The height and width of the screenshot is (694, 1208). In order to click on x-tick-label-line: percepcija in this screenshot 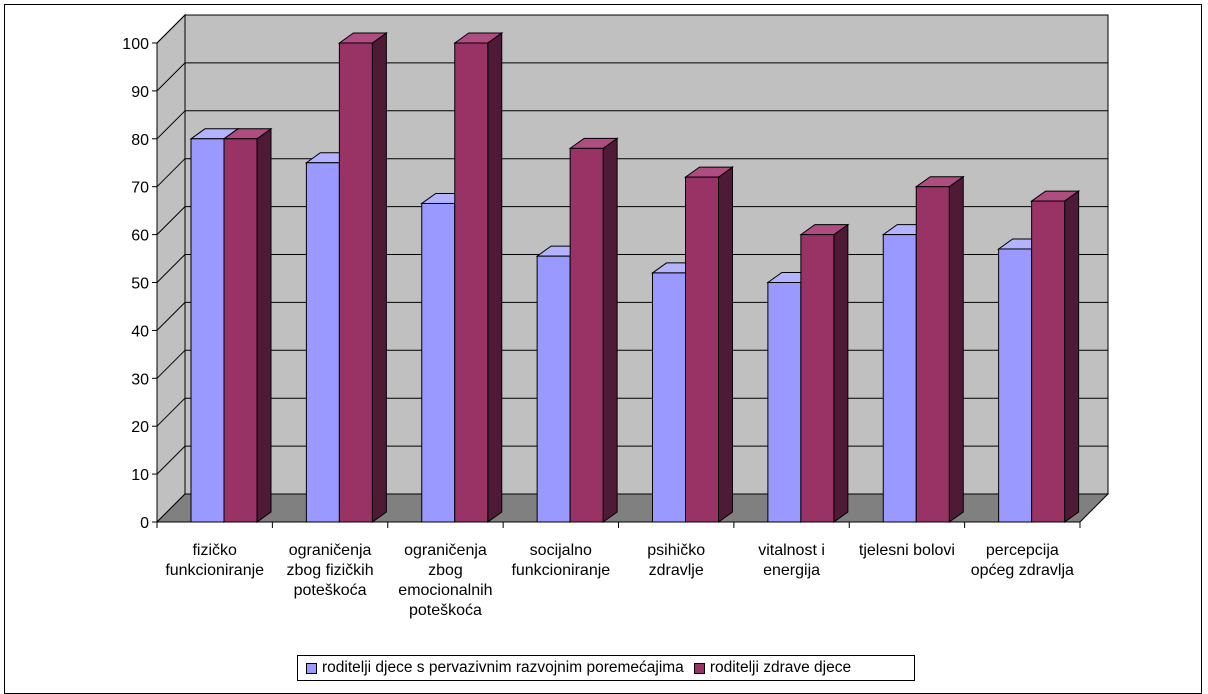, I will do `click(1022, 550)`.